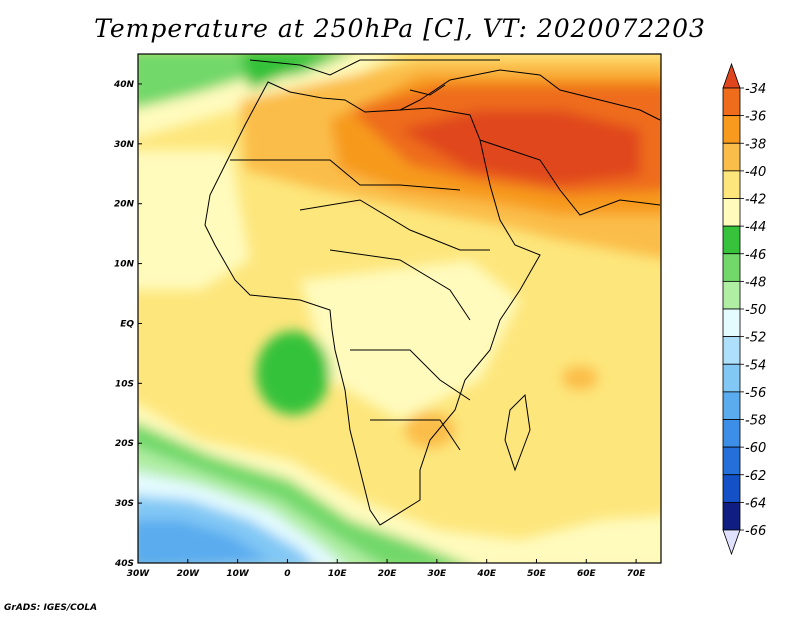 Image resolution: width=800 pixels, height=618 pixels. What do you see at coordinates (755, 338) in the screenshot?
I see `colorbar-label: -52` at bounding box center [755, 338].